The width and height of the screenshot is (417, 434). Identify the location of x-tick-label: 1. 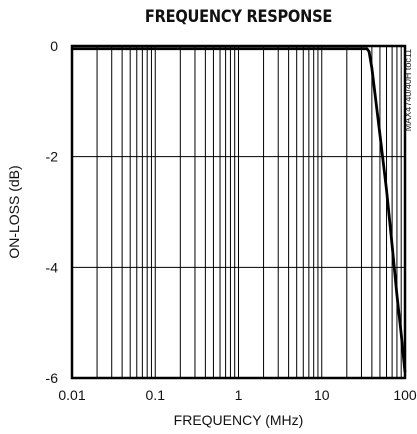
(239, 395).